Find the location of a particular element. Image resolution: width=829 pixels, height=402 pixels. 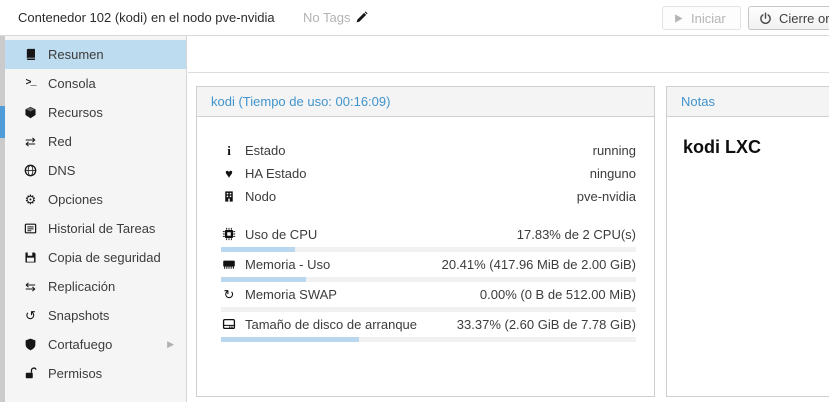

status-row-nodo: Nodo pve-nvidia is located at coordinates (428, 196).